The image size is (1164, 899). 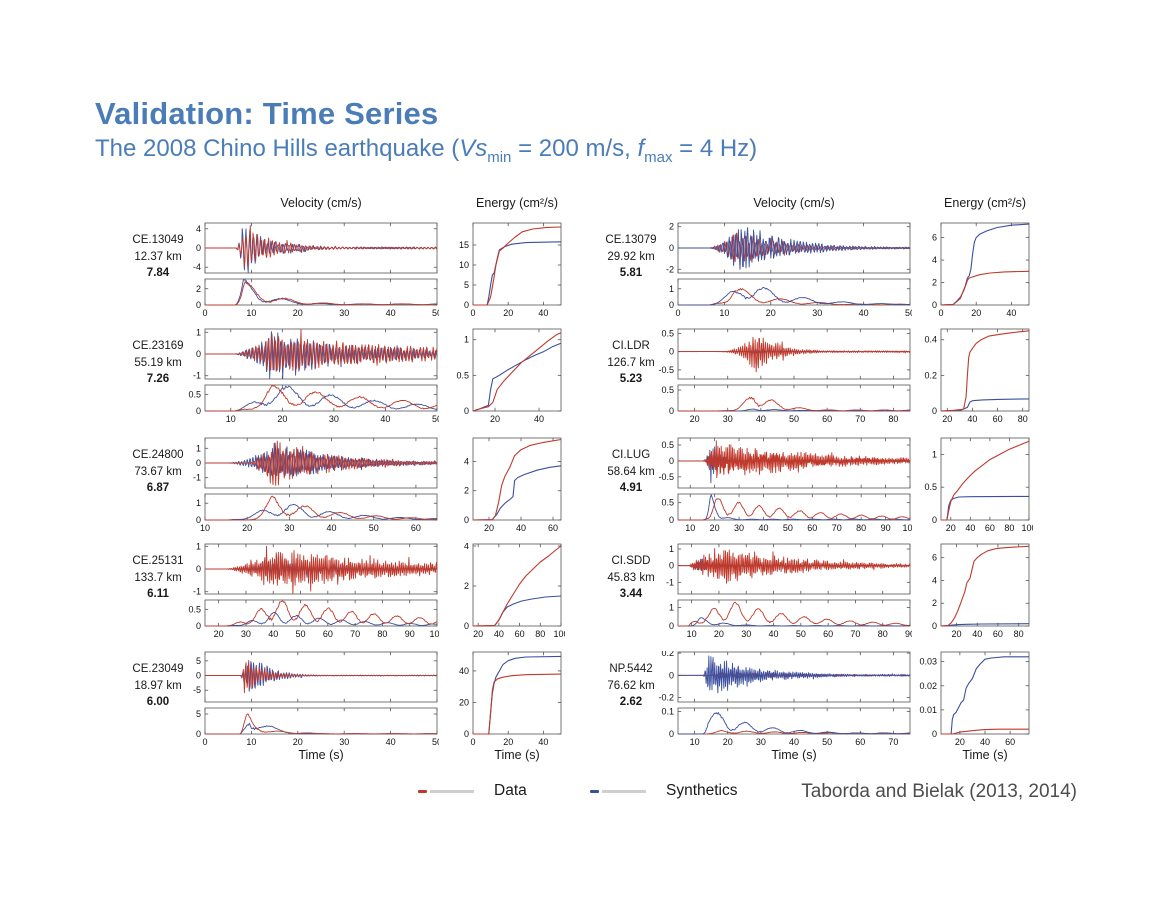 What do you see at coordinates (504, 271) in the screenshot?
I see `energy-plot: 0 20 40 0 5 10 15` at bounding box center [504, 271].